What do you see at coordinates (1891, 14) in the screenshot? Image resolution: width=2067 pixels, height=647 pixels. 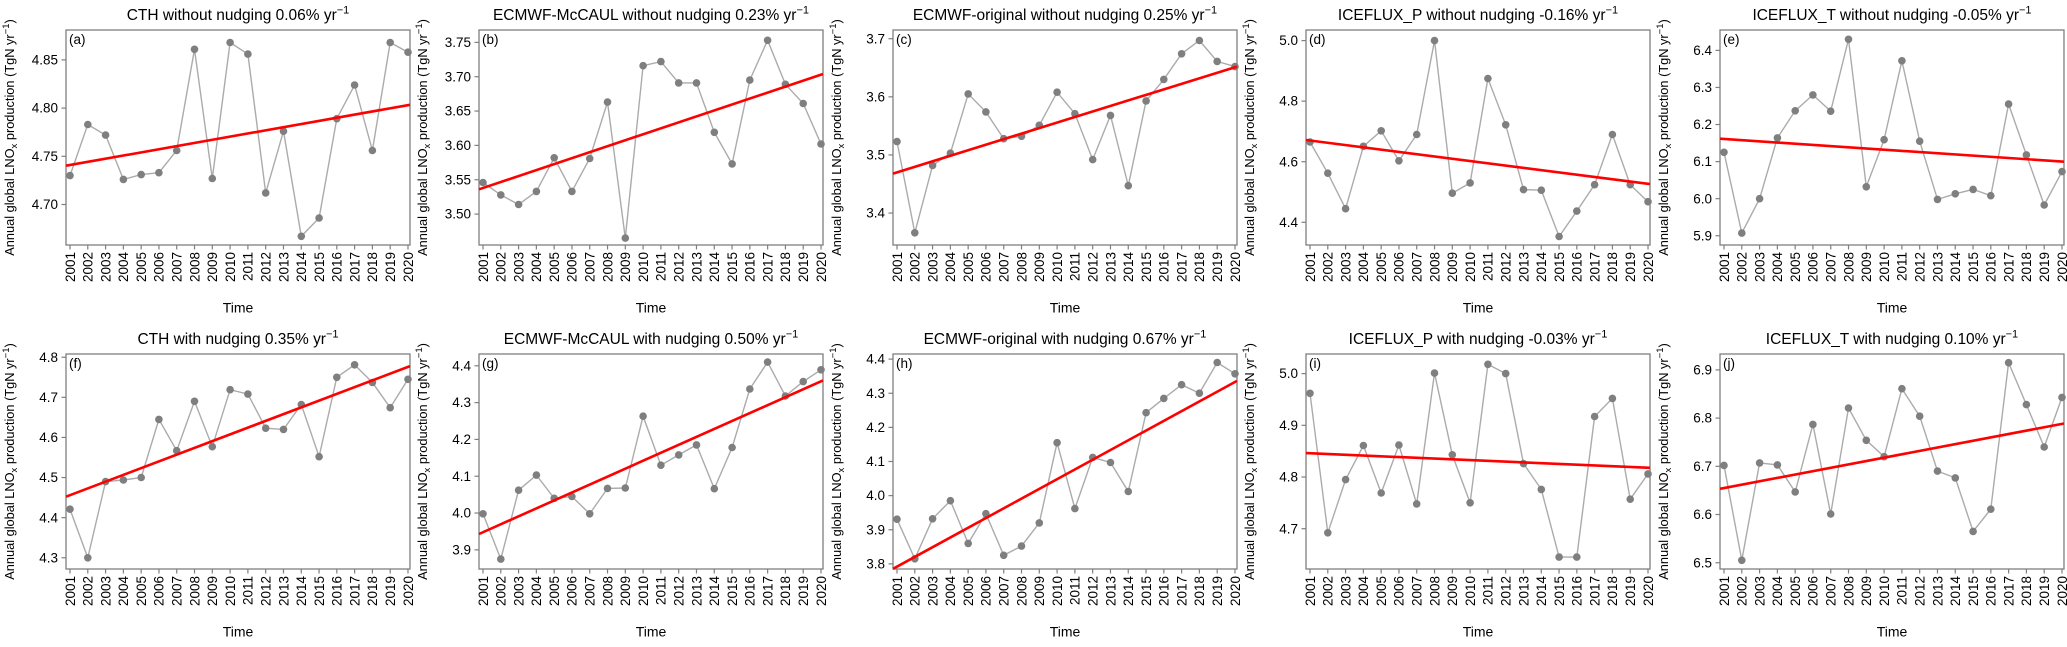 I see `panel-title: ICEFLUX_T without nudging -0.05% yr−1` at bounding box center [1891, 14].